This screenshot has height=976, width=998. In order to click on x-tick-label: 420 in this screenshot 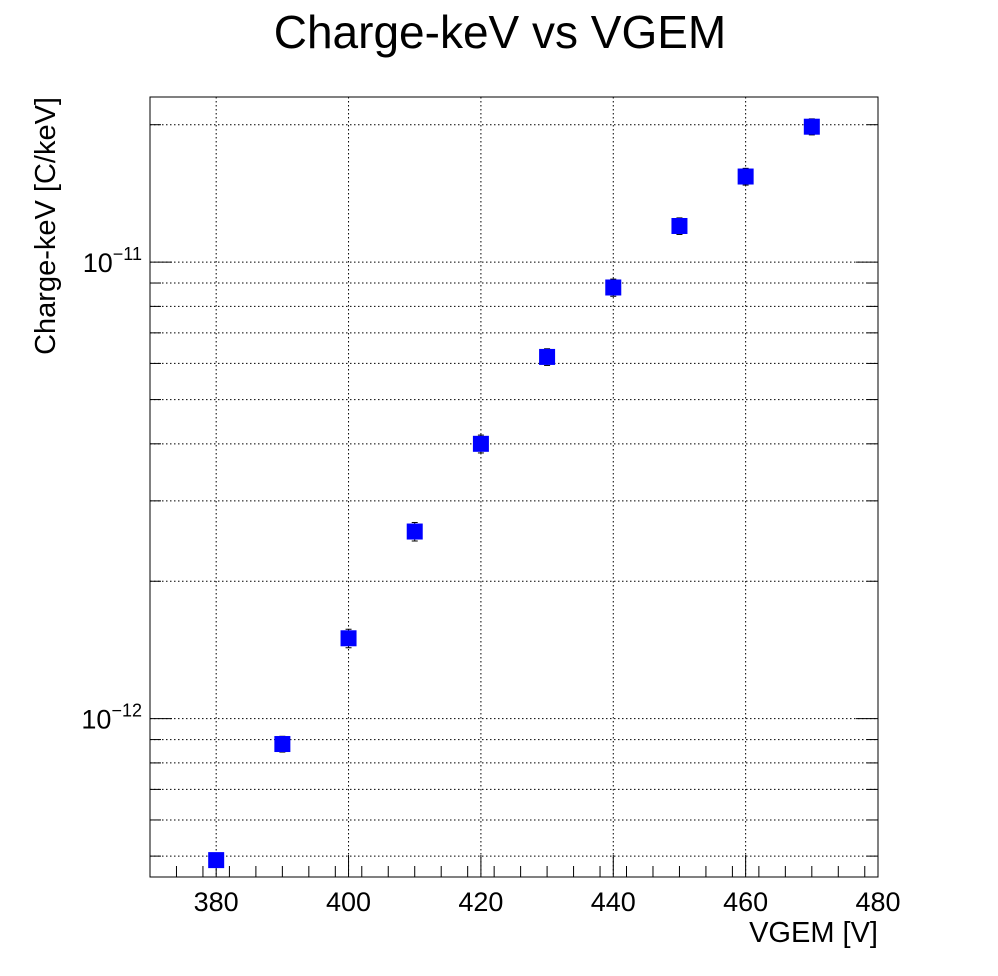, I will do `click(480, 902)`.